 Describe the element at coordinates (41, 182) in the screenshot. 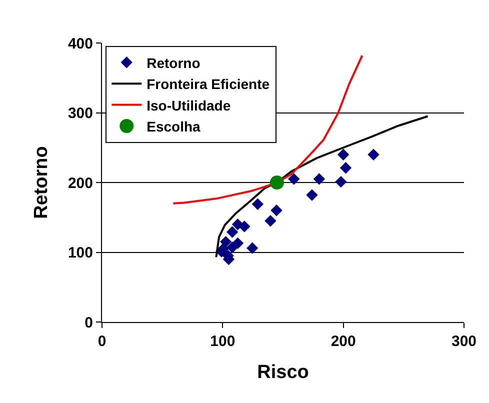

I see `y-axis-title: Retorno` at that location.